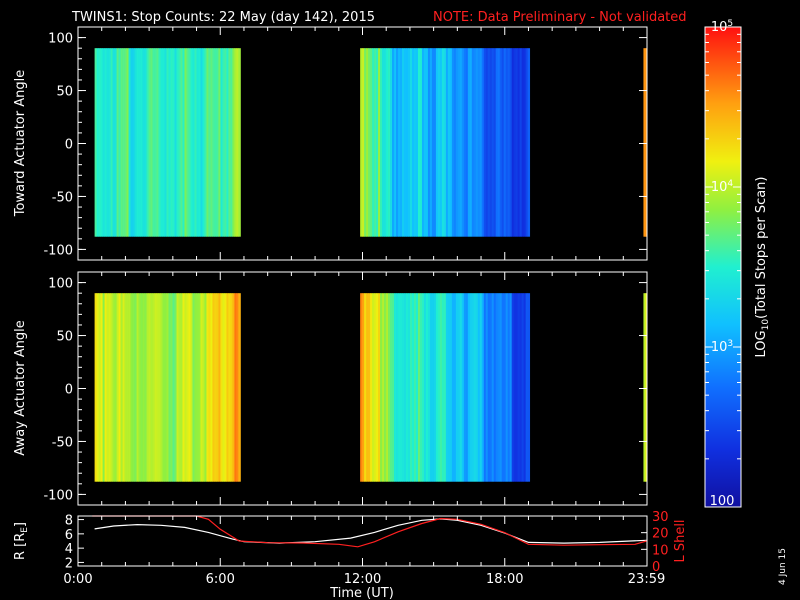  I want to click on r-distance-line, so click(370, 531).